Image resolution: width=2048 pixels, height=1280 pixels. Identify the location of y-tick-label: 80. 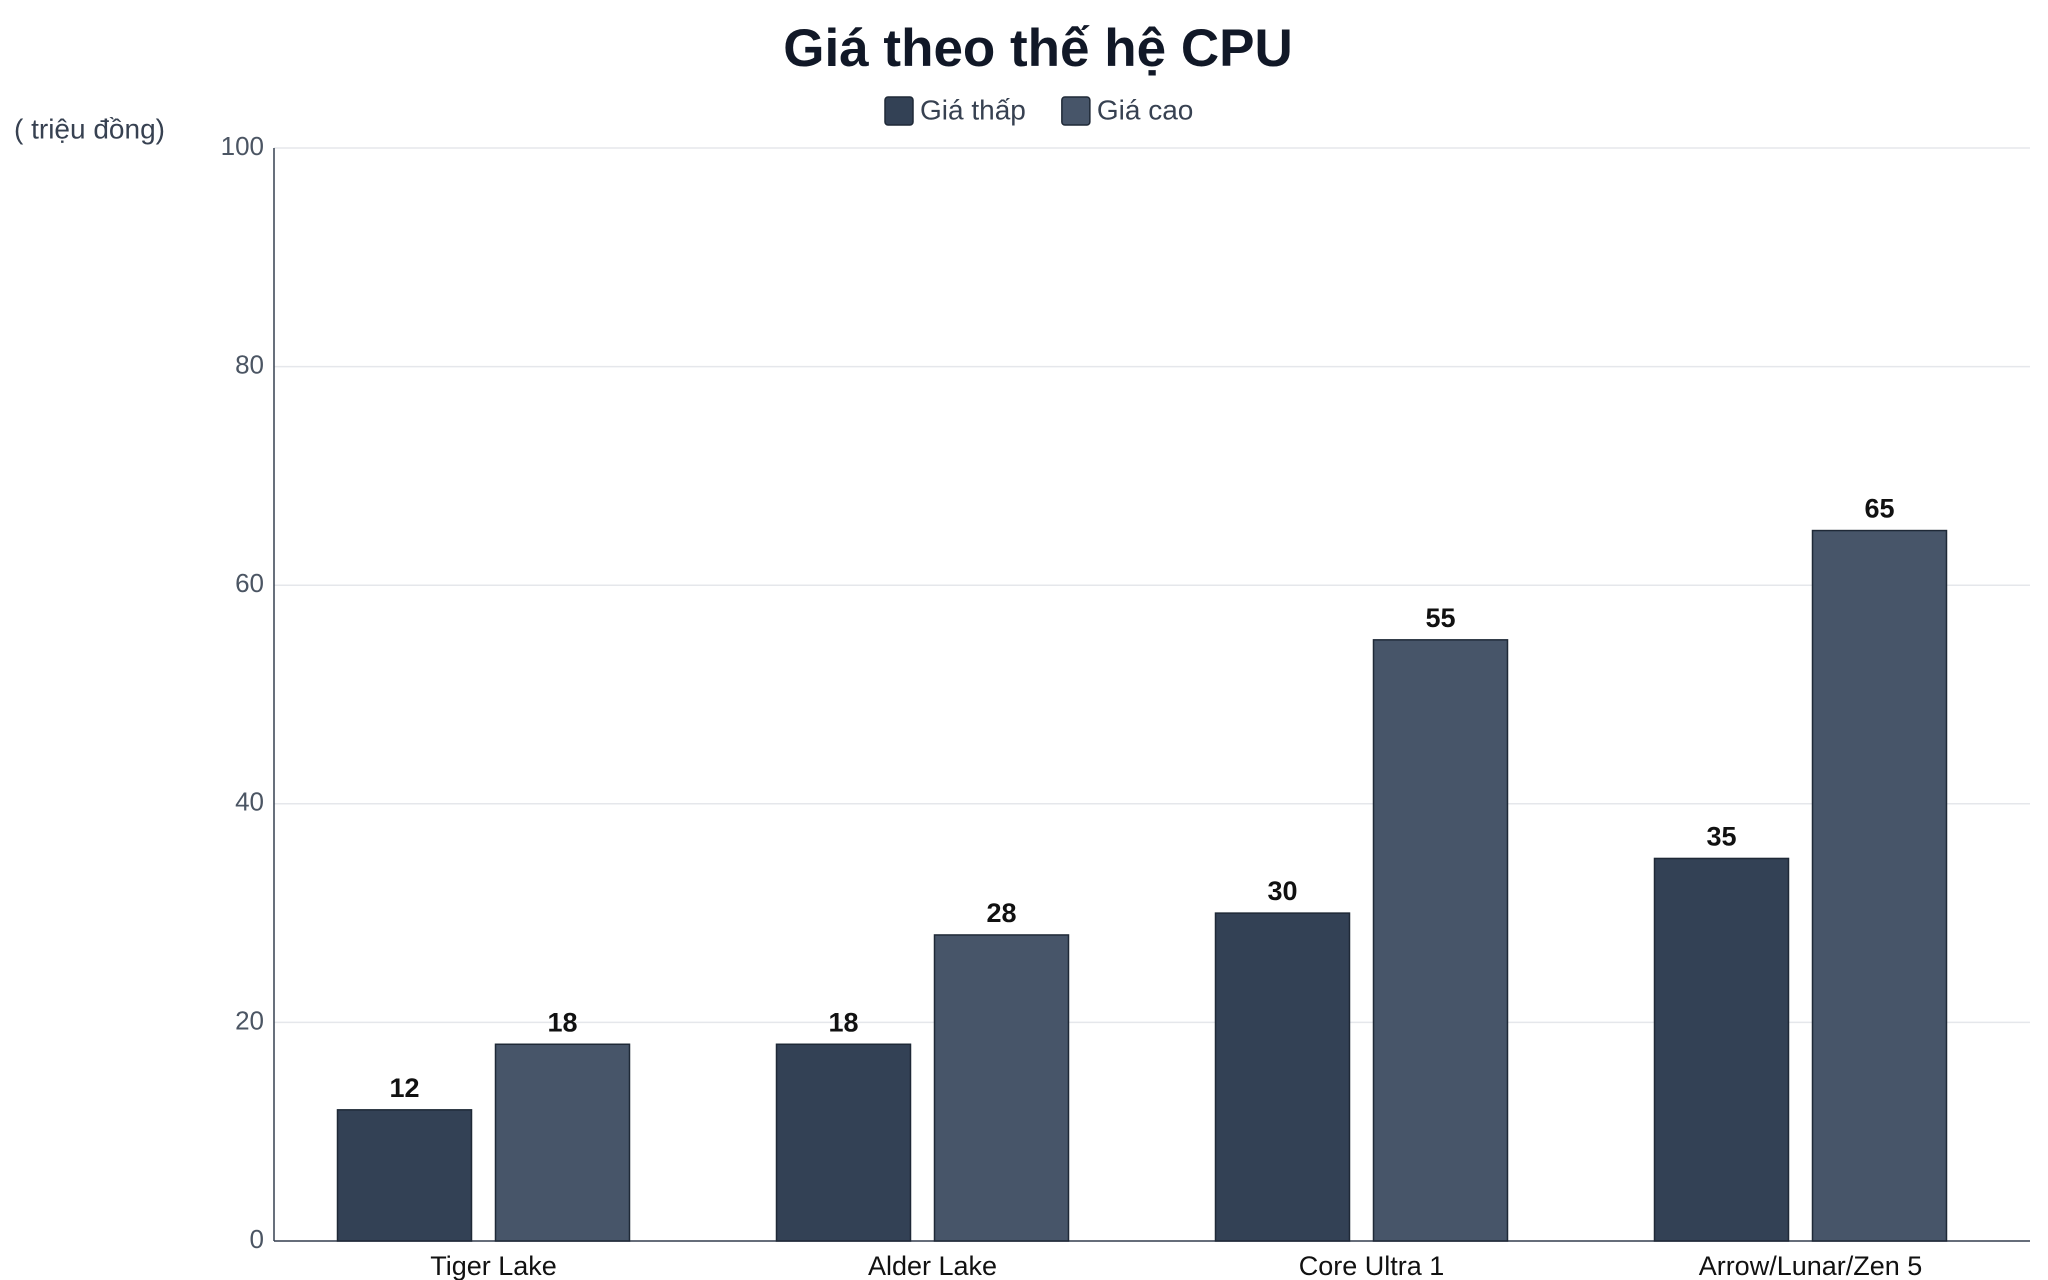
(249, 364).